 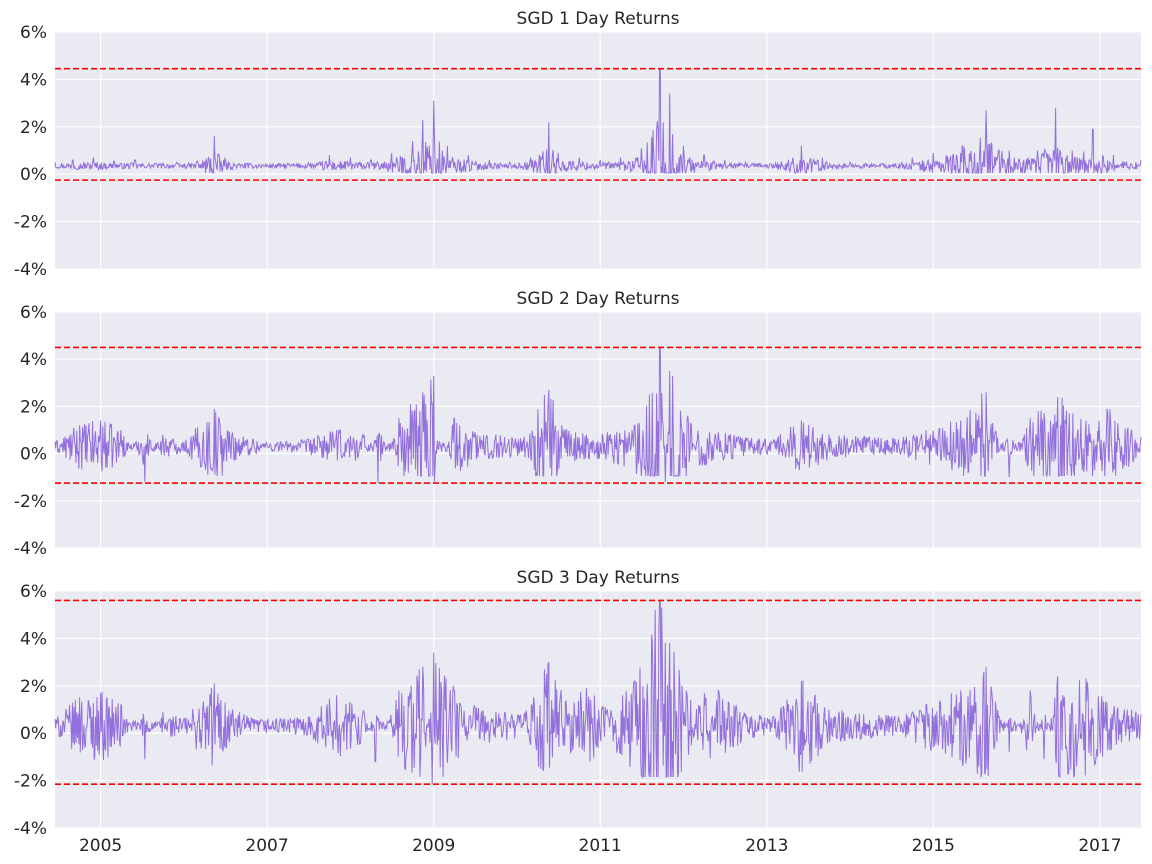 I want to click on x-tick-label: 2009, so click(x=433, y=846).